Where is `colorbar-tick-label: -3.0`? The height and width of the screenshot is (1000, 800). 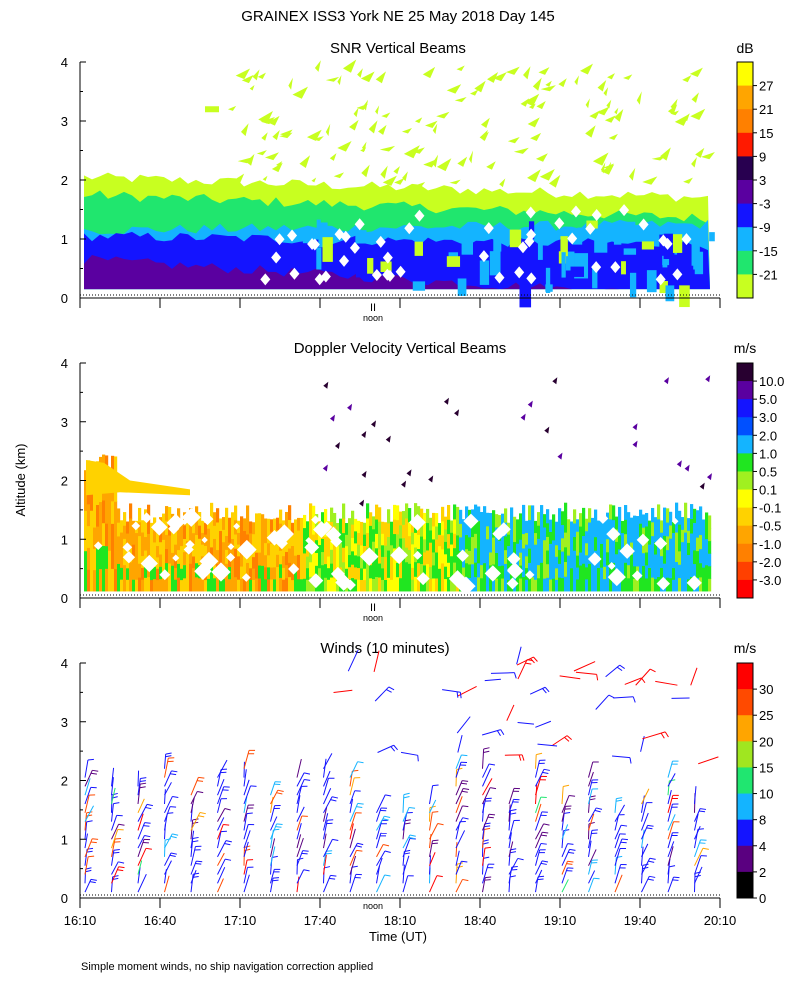
colorbar-tick-label: -3.0 is located at coordinates (770, 580).